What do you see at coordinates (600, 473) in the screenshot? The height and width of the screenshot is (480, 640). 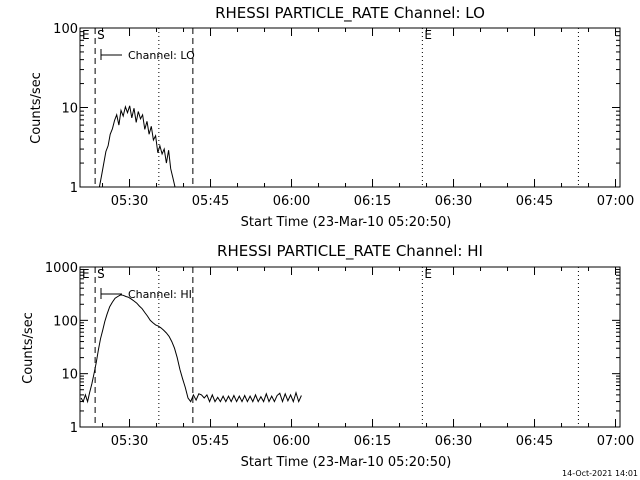 I see `footer-timestamp: 14-Oct-2021 14:01` at bounding box center [600, 473].